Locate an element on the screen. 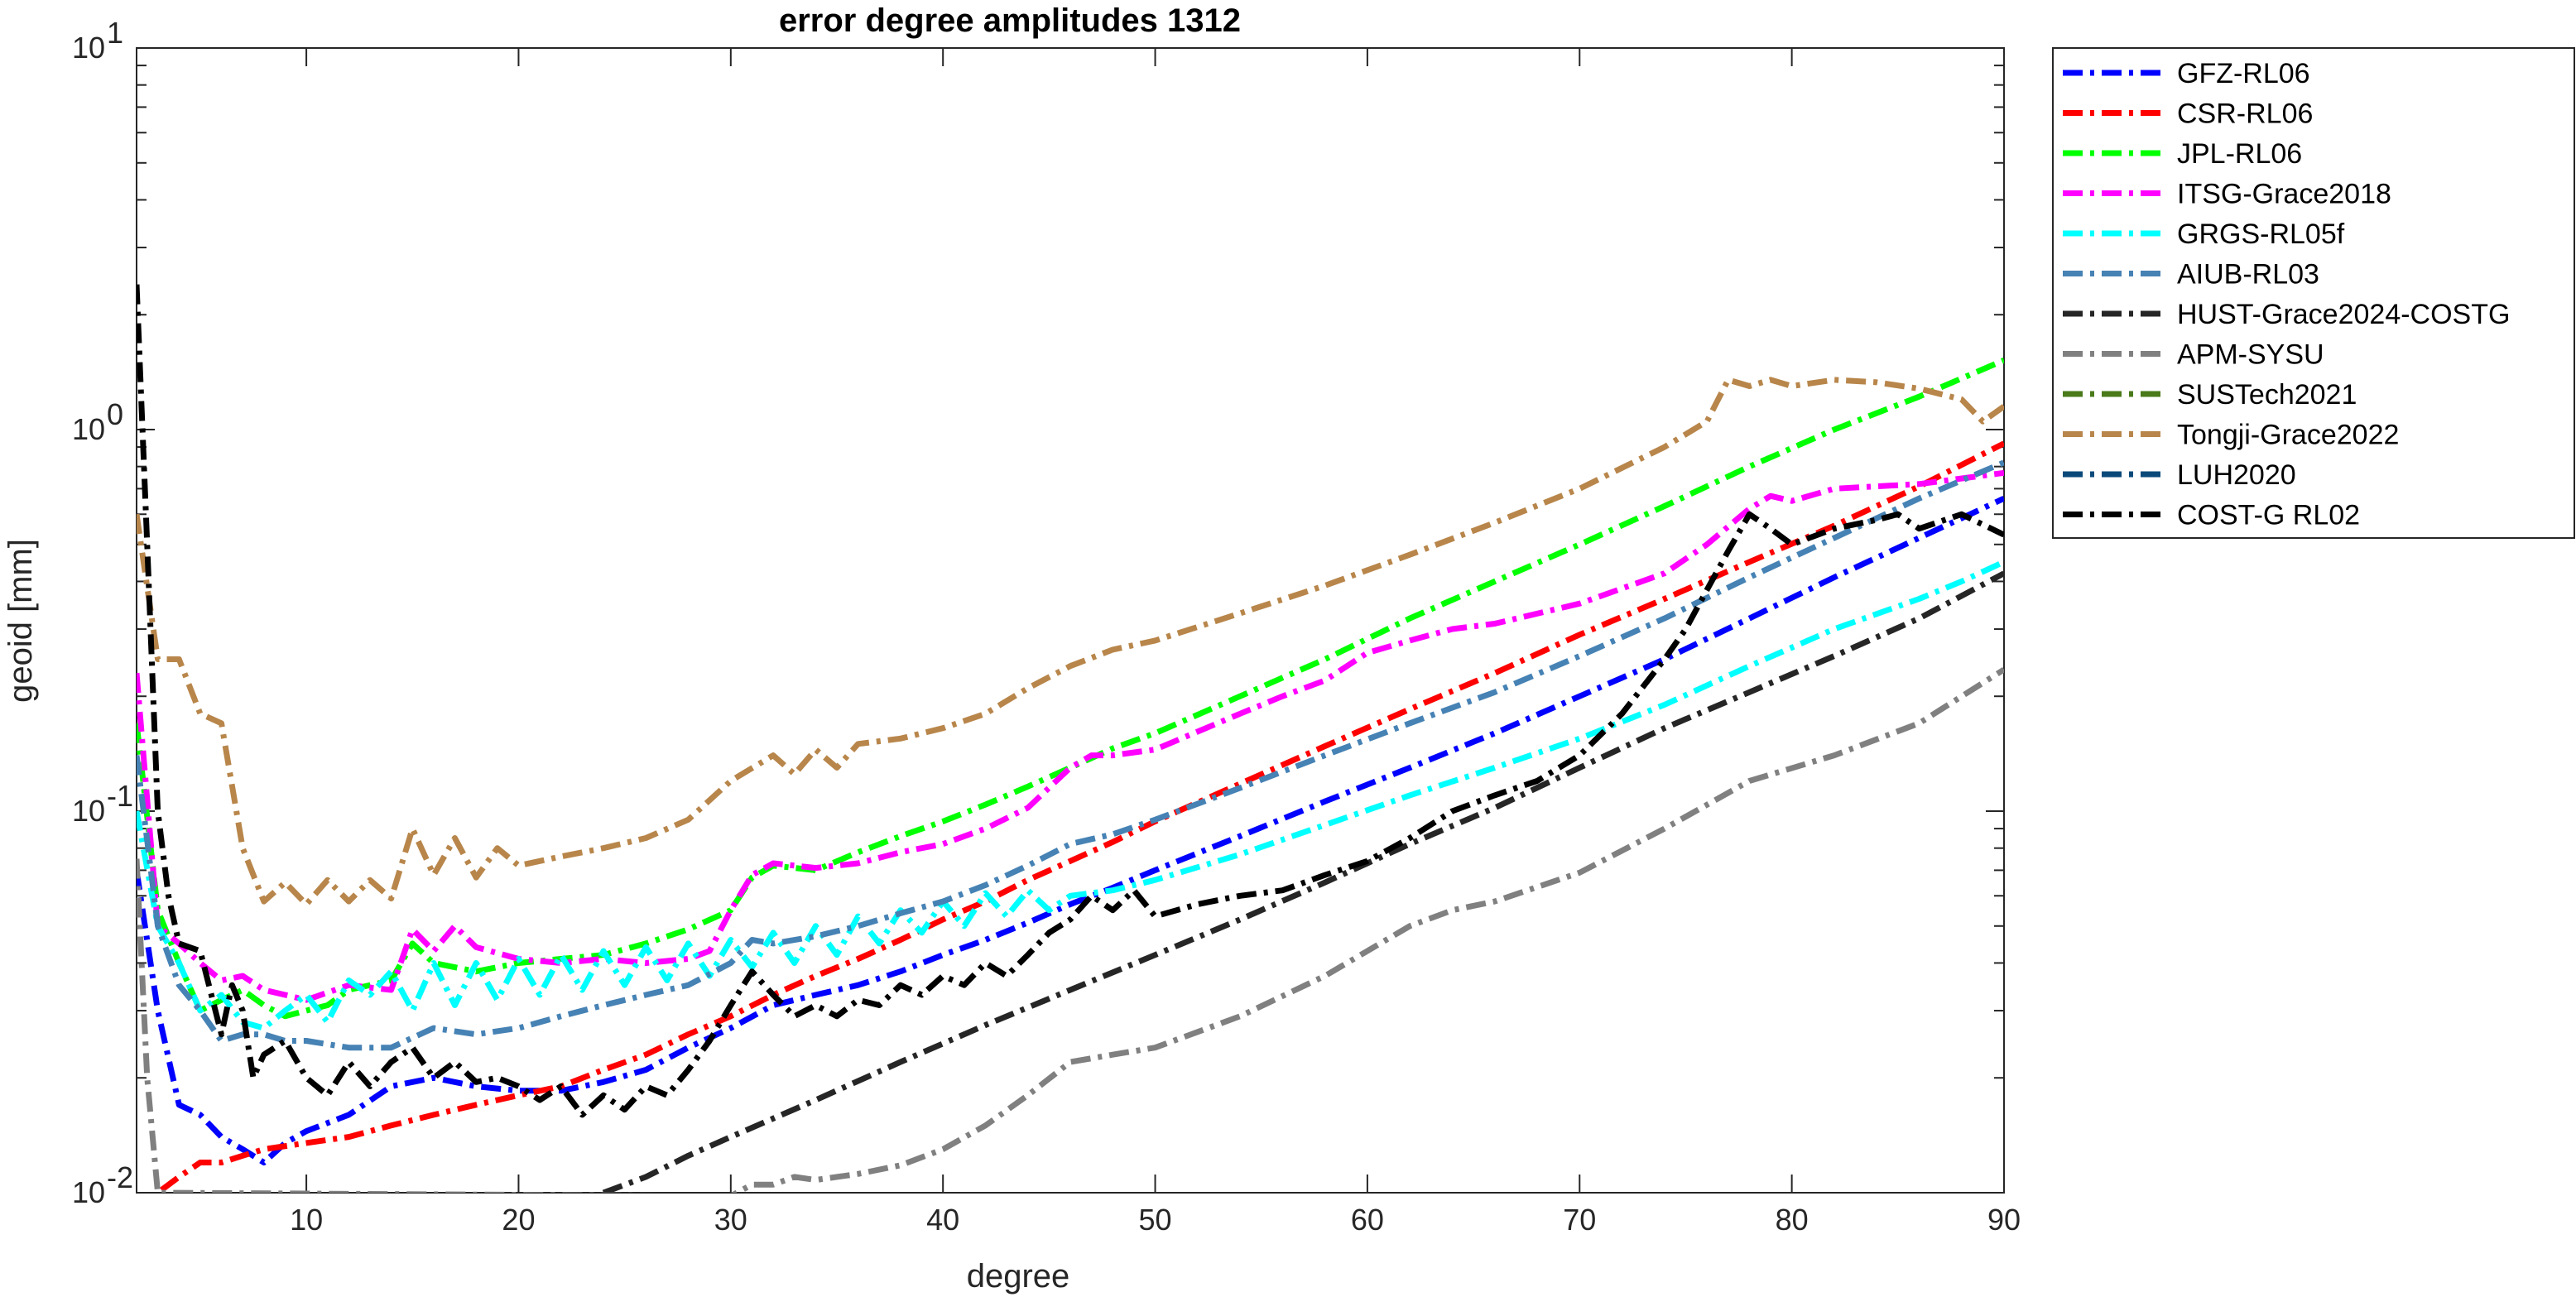  legend-label: AIUB-RL03 is located at coordinates (2248, 275).